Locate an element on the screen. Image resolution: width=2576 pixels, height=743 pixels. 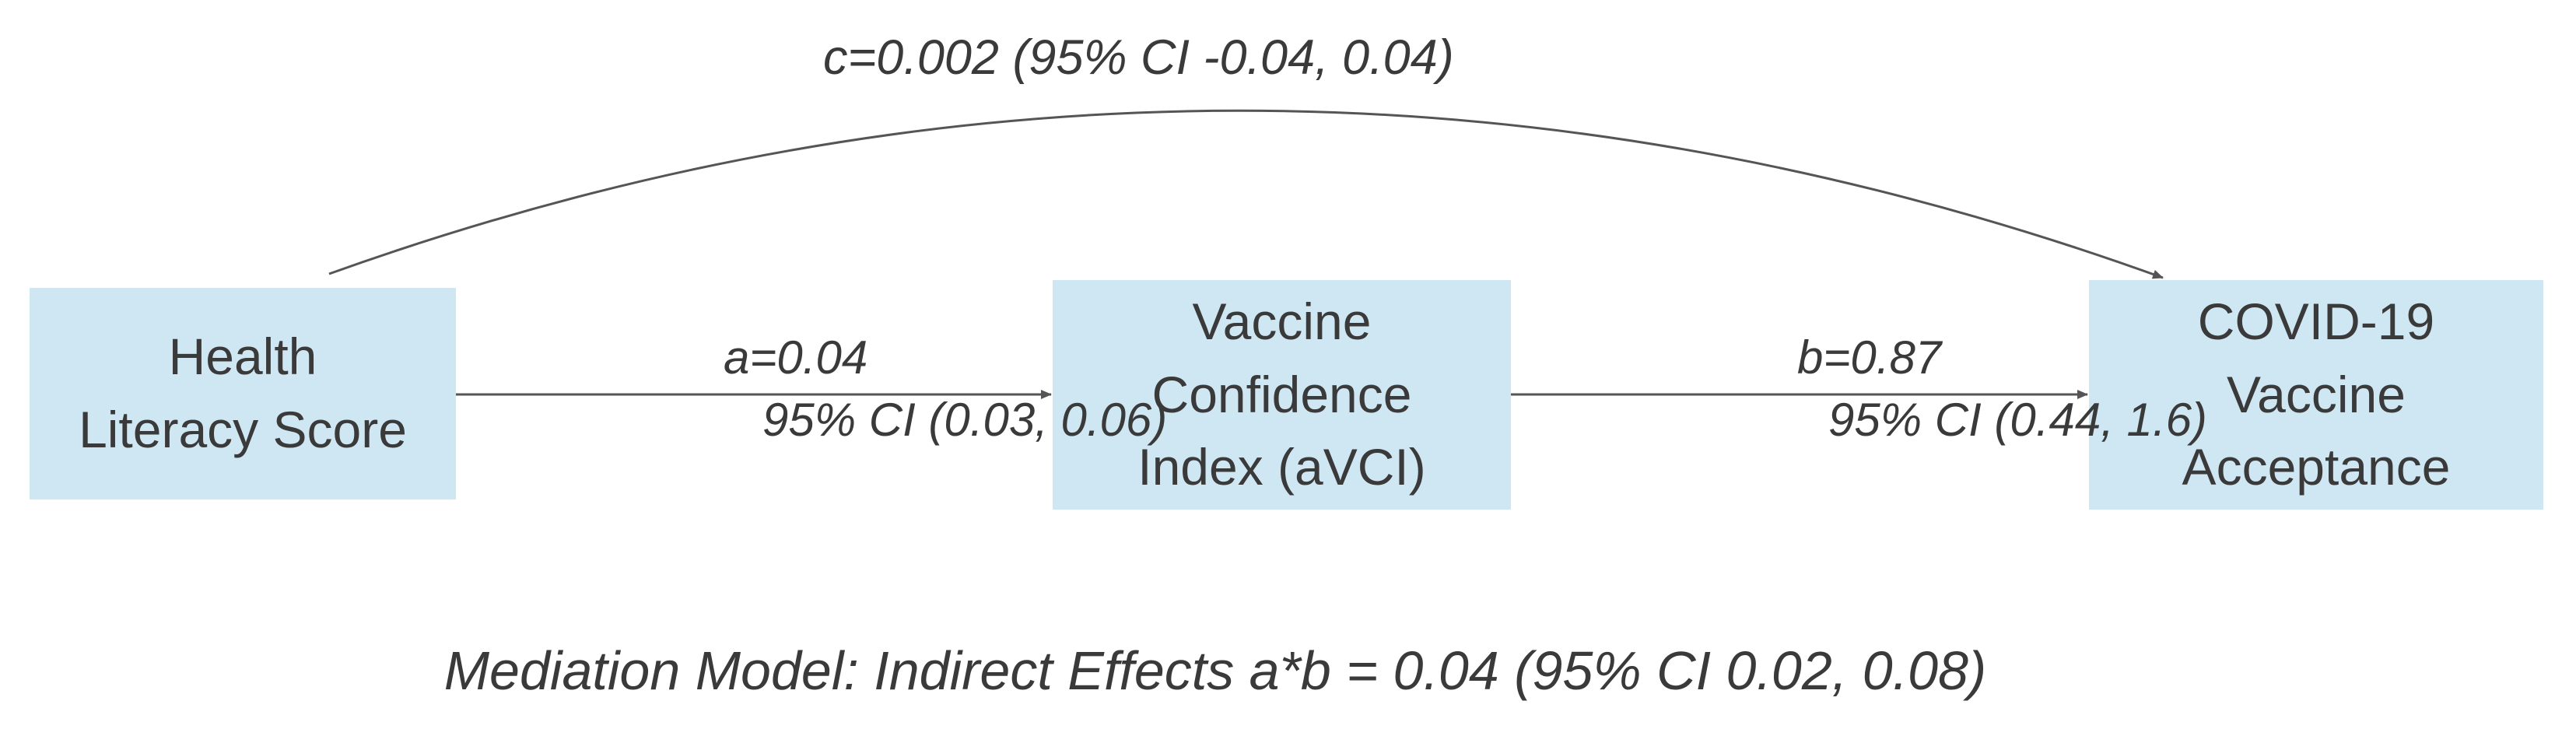
node-vaccine-confidence-line2: Confidence is located at coordinates (1281, 394).